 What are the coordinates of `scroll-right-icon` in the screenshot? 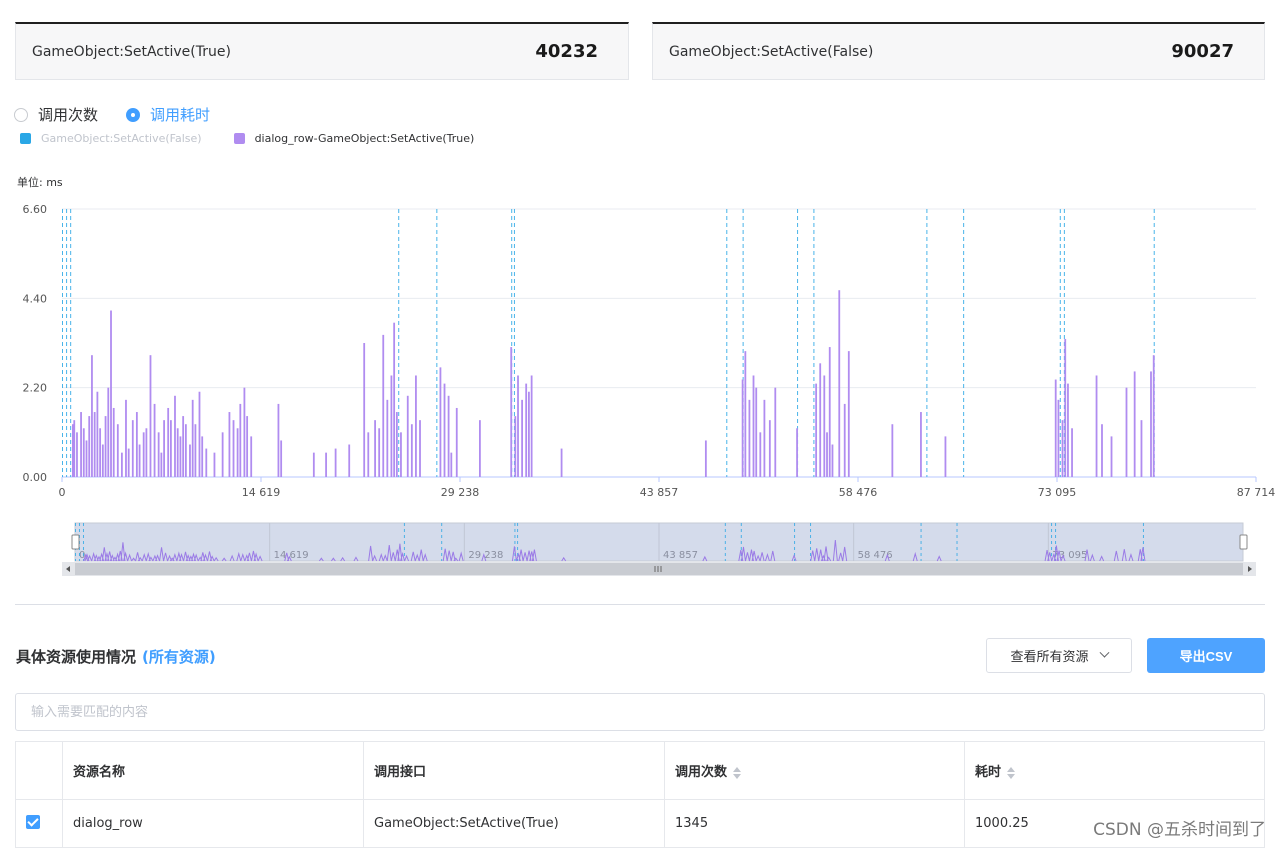 It's located at (1250, 569).